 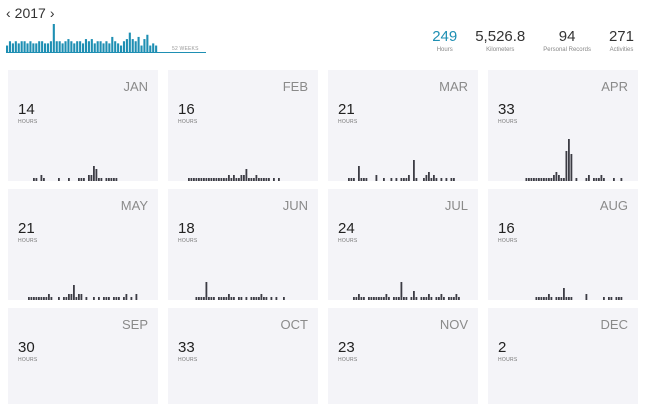 What do you see at coordinates (346, 347) in the screenshot?
I see `month-hours: 23` at bounding box center [346, 347].